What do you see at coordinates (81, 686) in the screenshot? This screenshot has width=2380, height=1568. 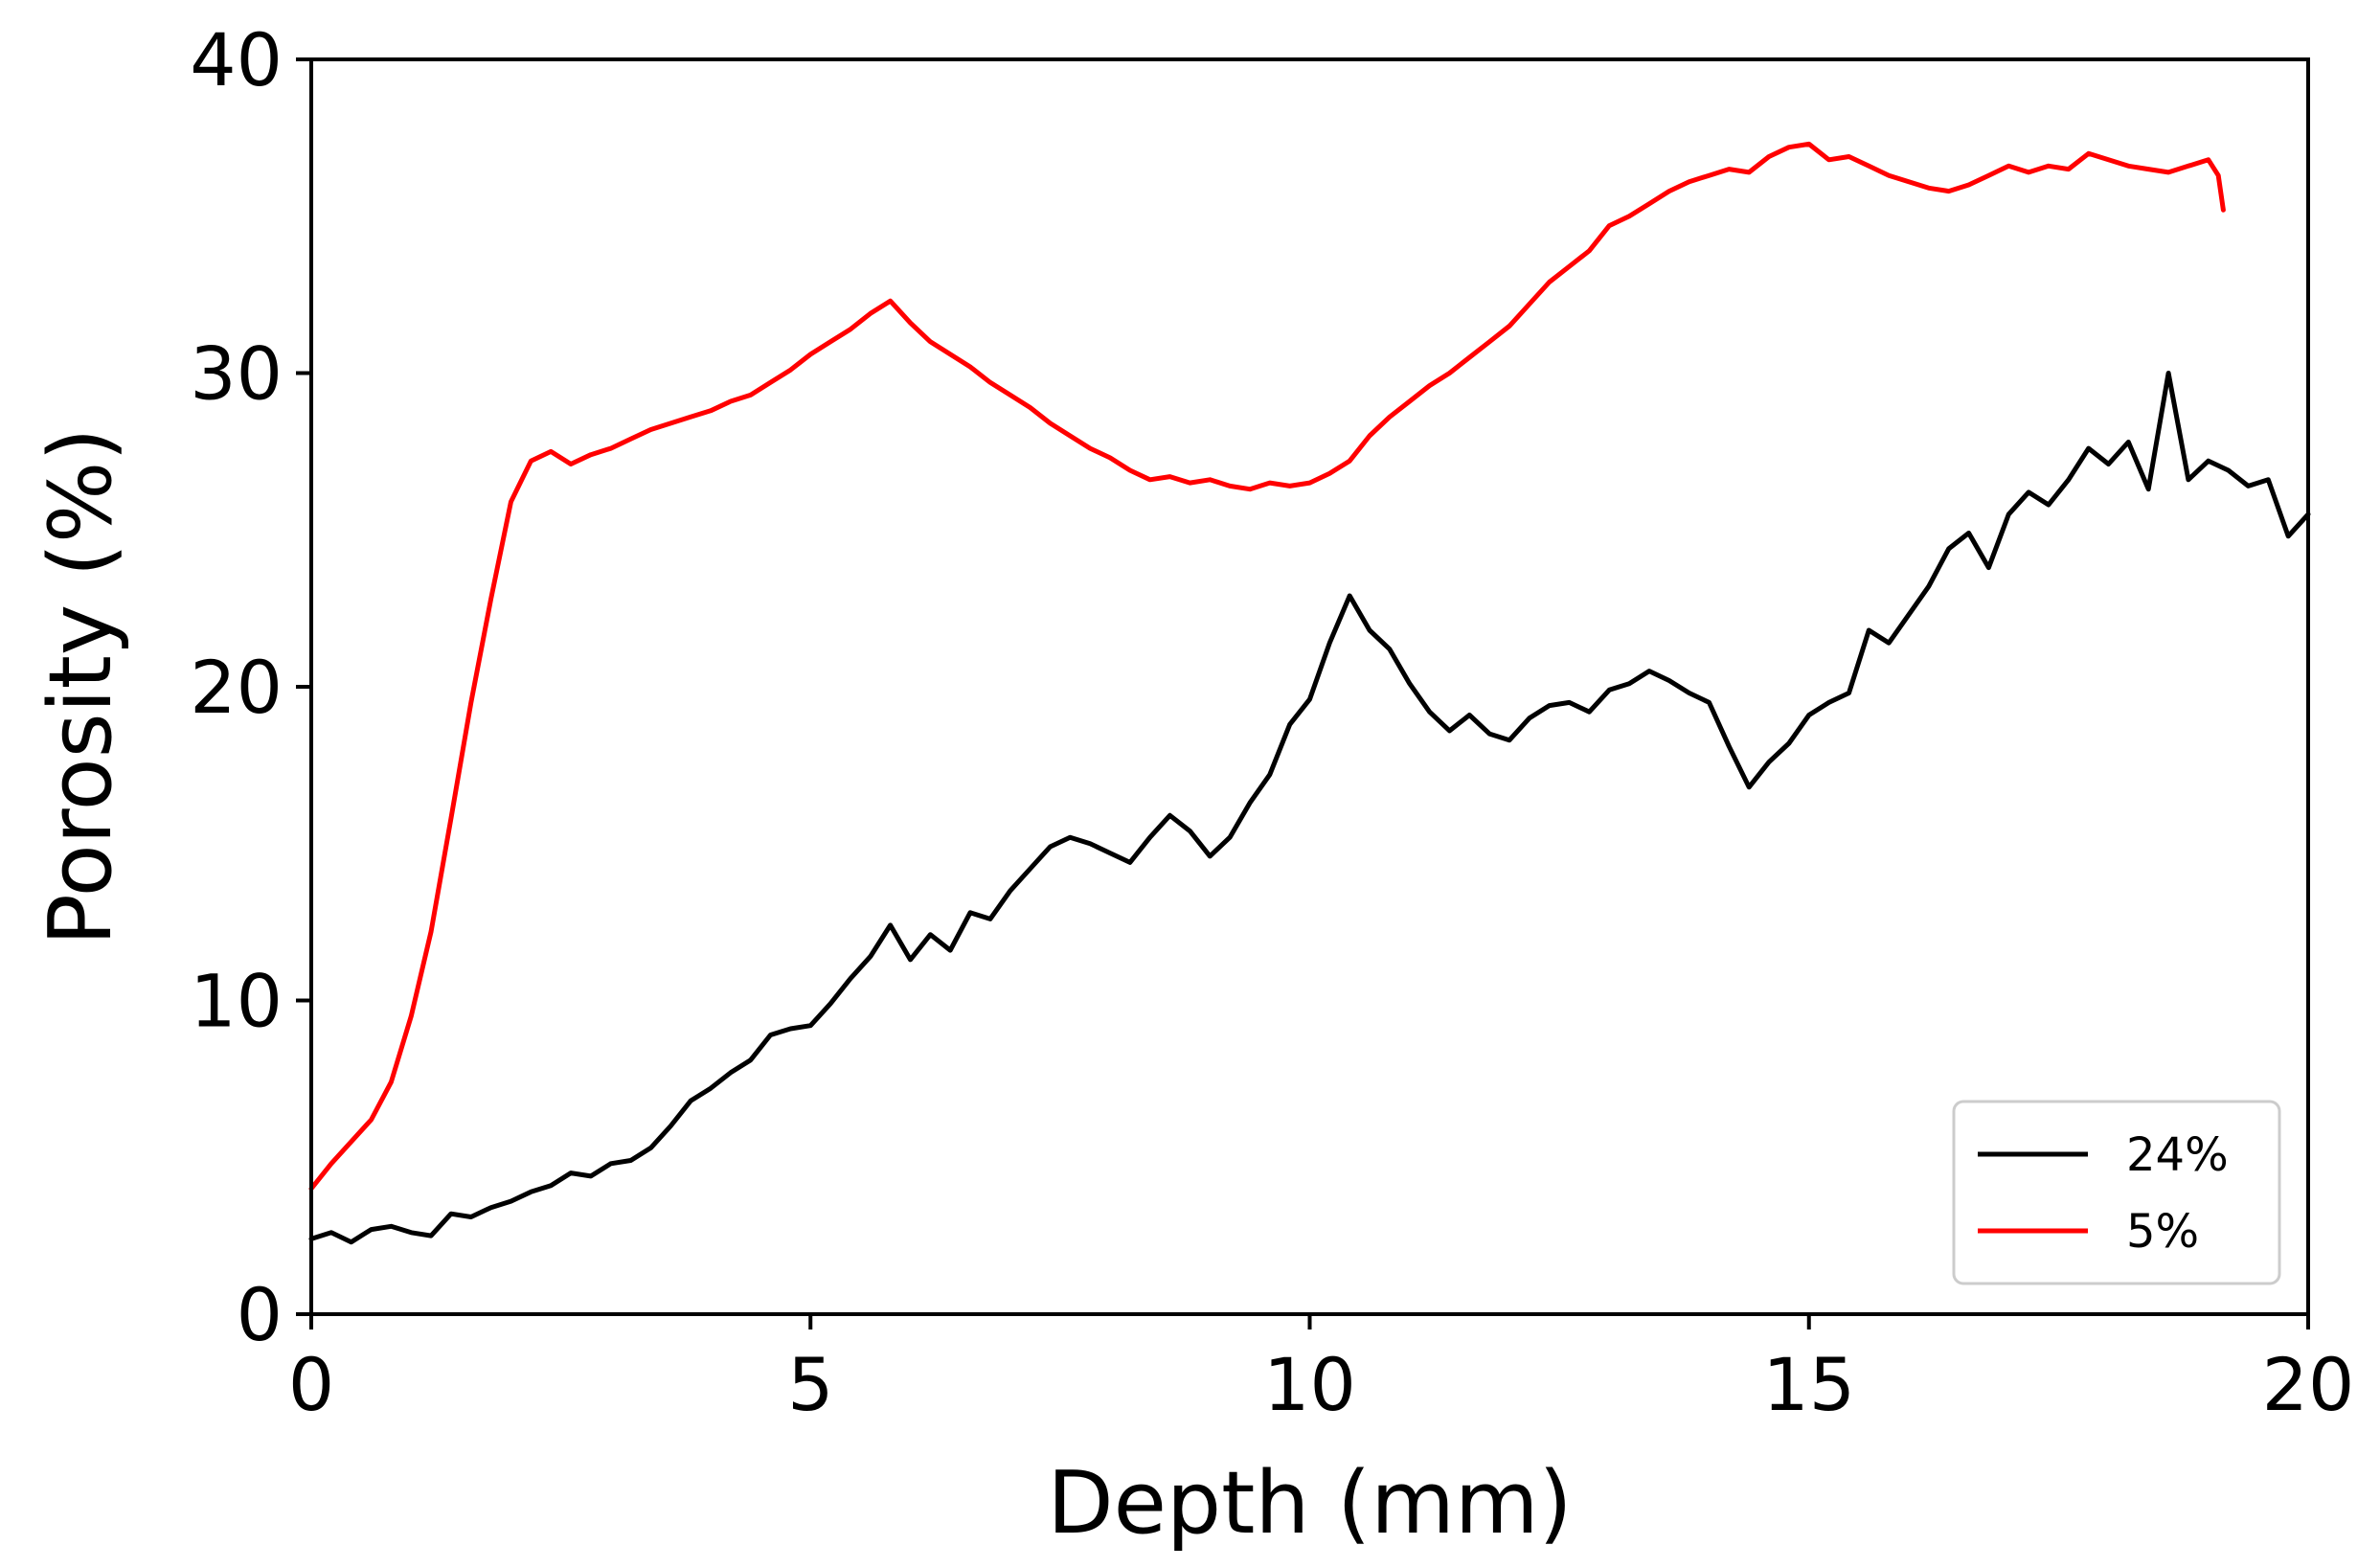 I see `y-axis-label: Porosity (%)` at bounding box center [81, 686].